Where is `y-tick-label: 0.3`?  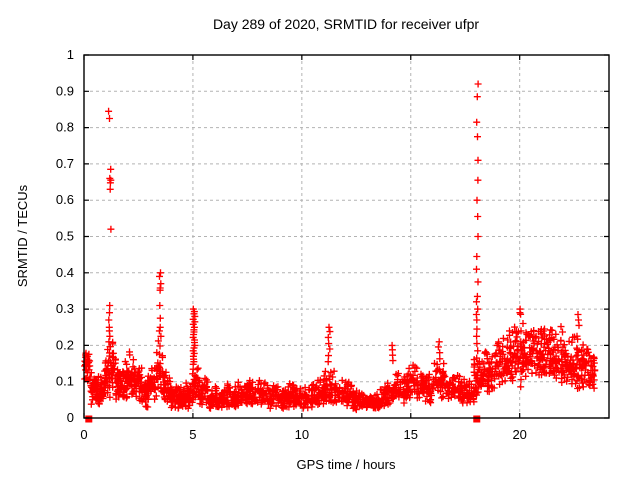 y-tick-label: 0.3 is located at coordinates (65, 308).